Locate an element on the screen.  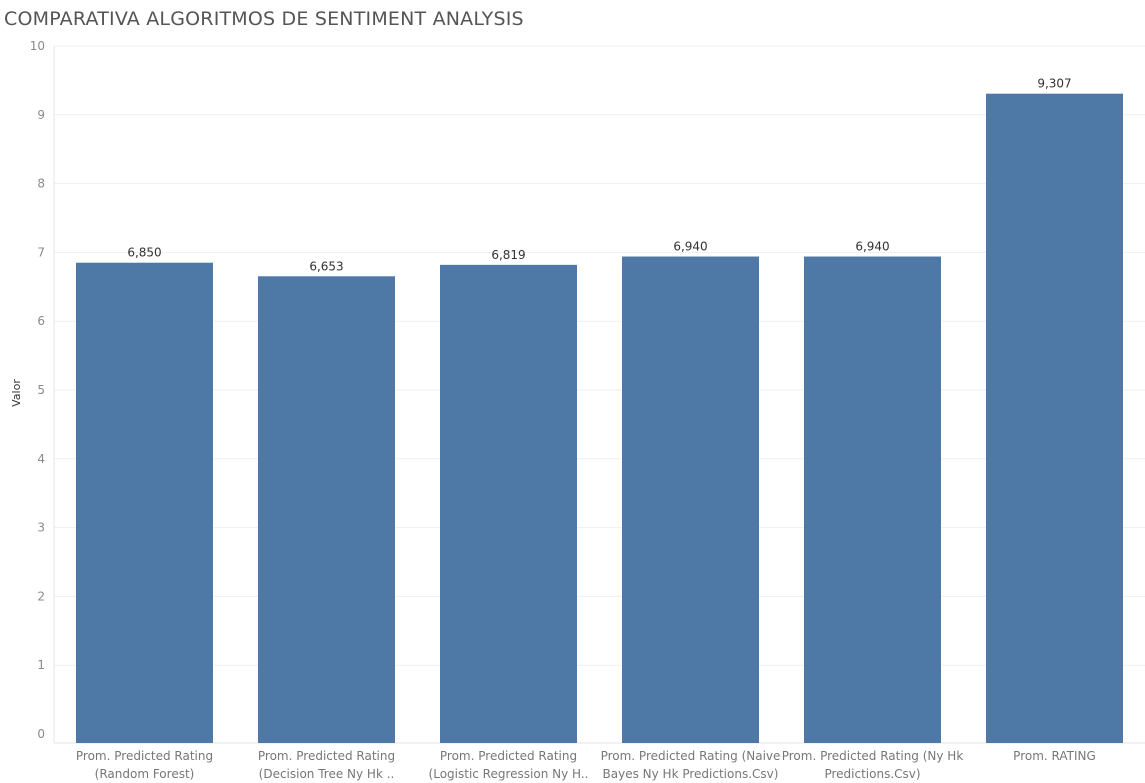
data-label: 6,653 is located at coordinates (326, 266).